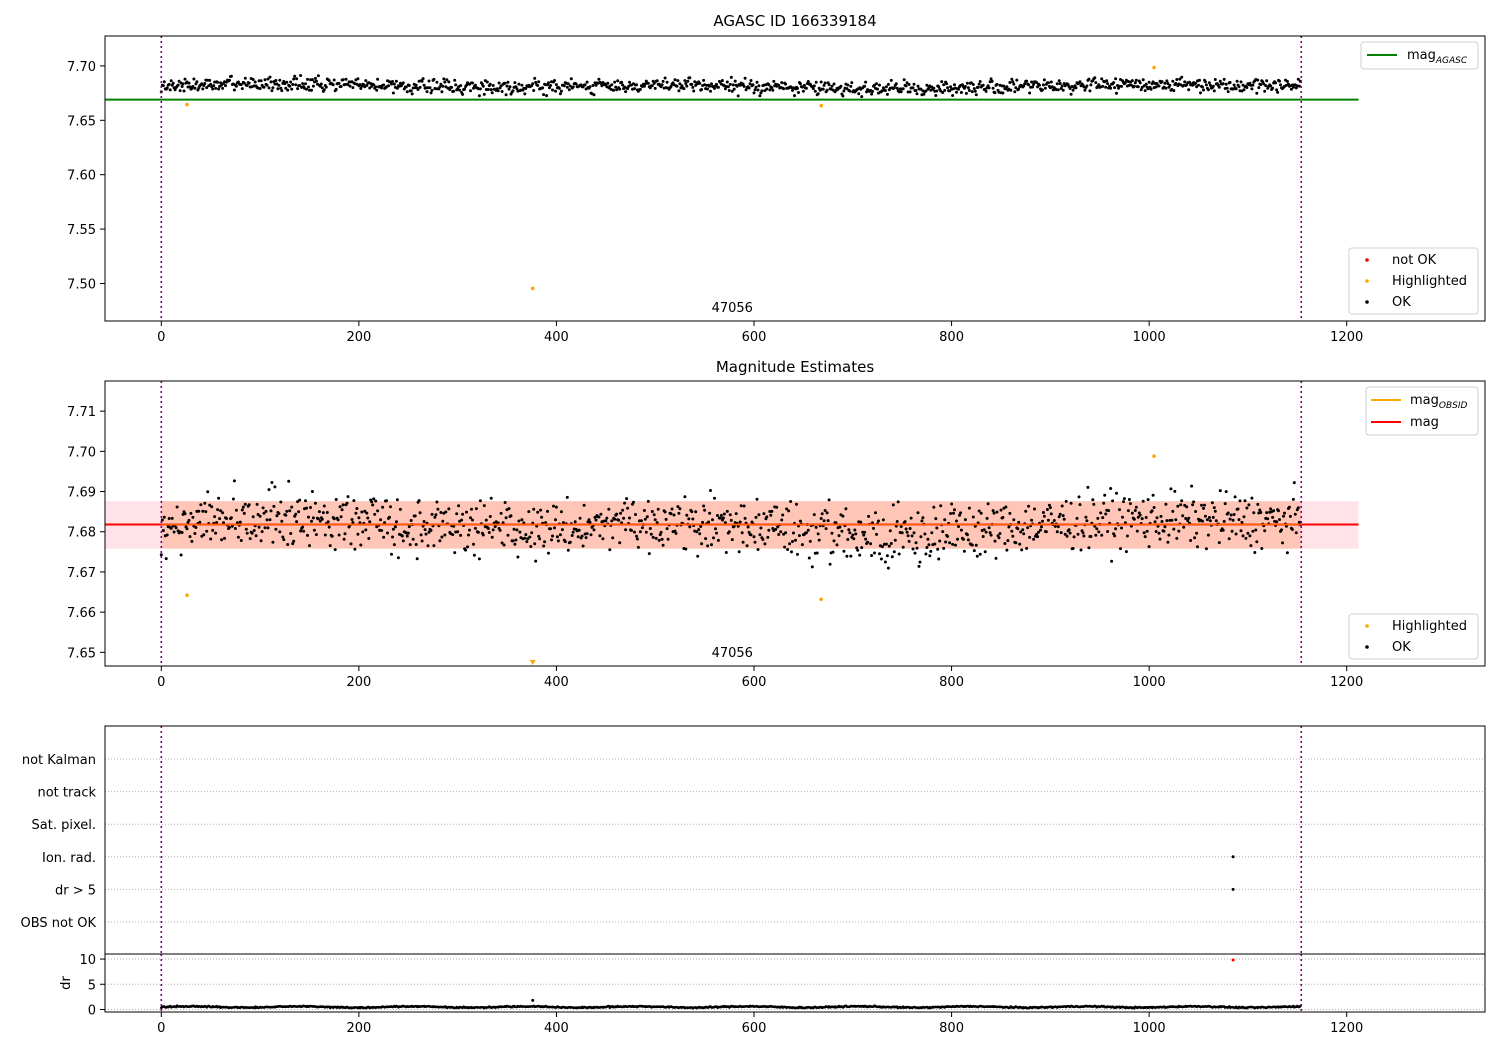 The image size is (1500, 1050). What do you see at coordinates (75, 890) in the screenshot?
I see `flag-row-label: dr > 5` at bounding box center [75, 890].